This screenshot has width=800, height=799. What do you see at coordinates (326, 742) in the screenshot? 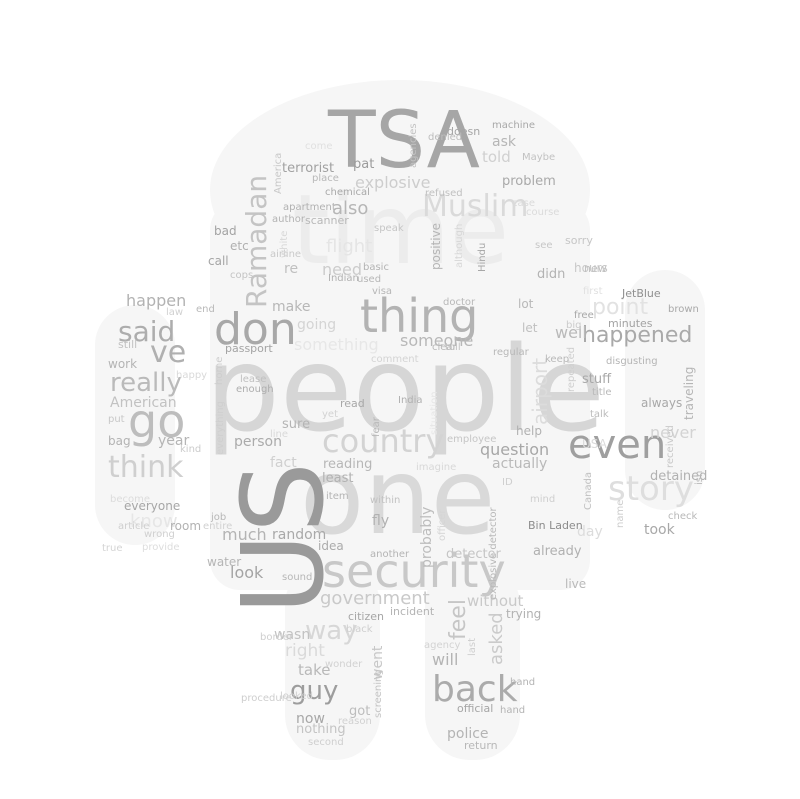
I see `word-second: second` at bounding box center [326, 742].